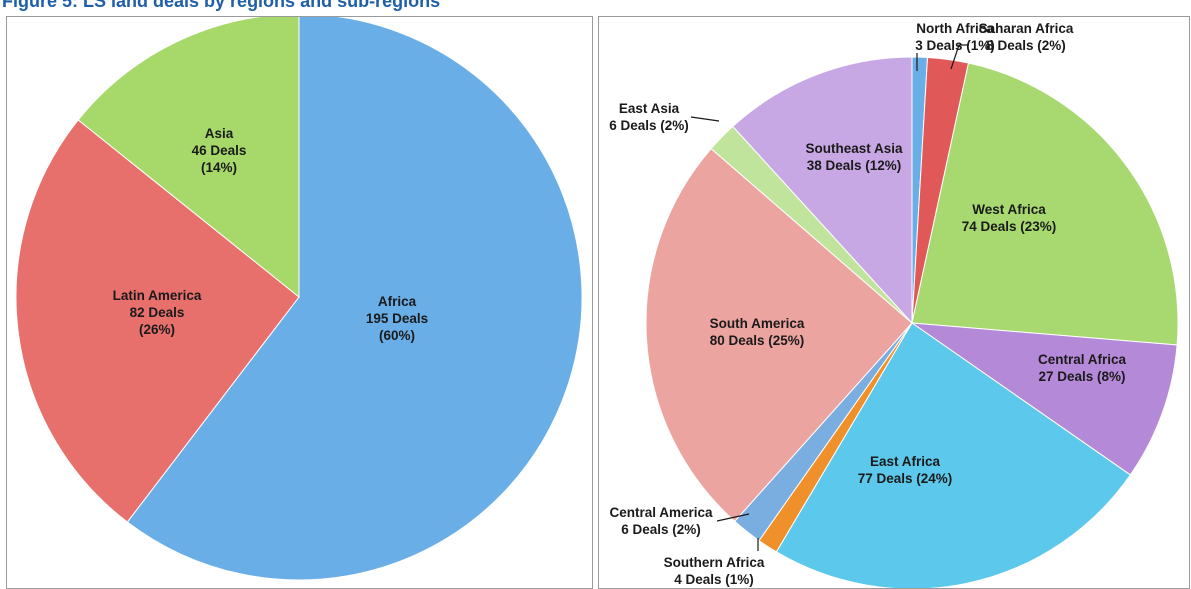 This screenshot has height=589, width=1191. I want to click on slice-label-southeast-asia: Southeast Asia 38 Deals (12%), so click(854, 157).